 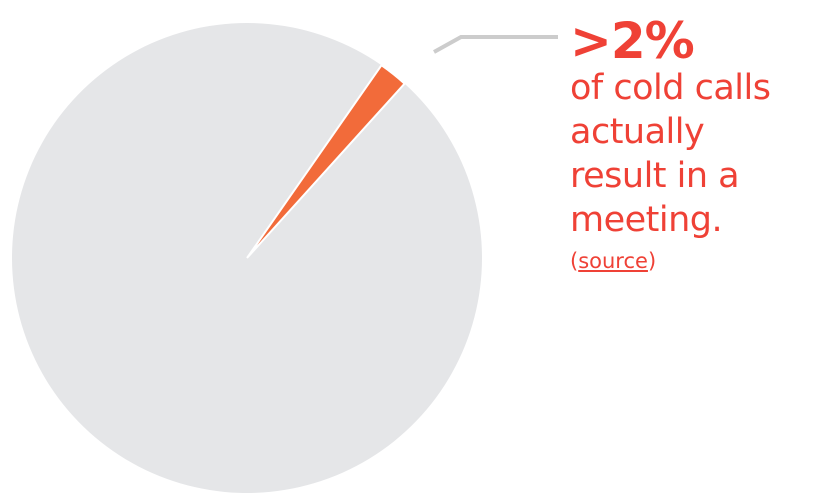 What do you see at coordinates (574, 261) in the screenshot?
I see `source-paren-open: (` at bounding box center [574, 261].